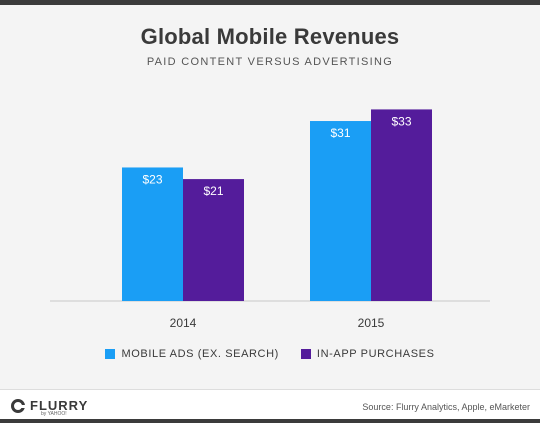 Image resolution: width=540 pixels, height=423 pixels. Describe the element at coordinates (200, 354) in the screenshot. I see `legend-label-mobile-ads: MOBILE ADS (EX. SEARCH)` at that location.